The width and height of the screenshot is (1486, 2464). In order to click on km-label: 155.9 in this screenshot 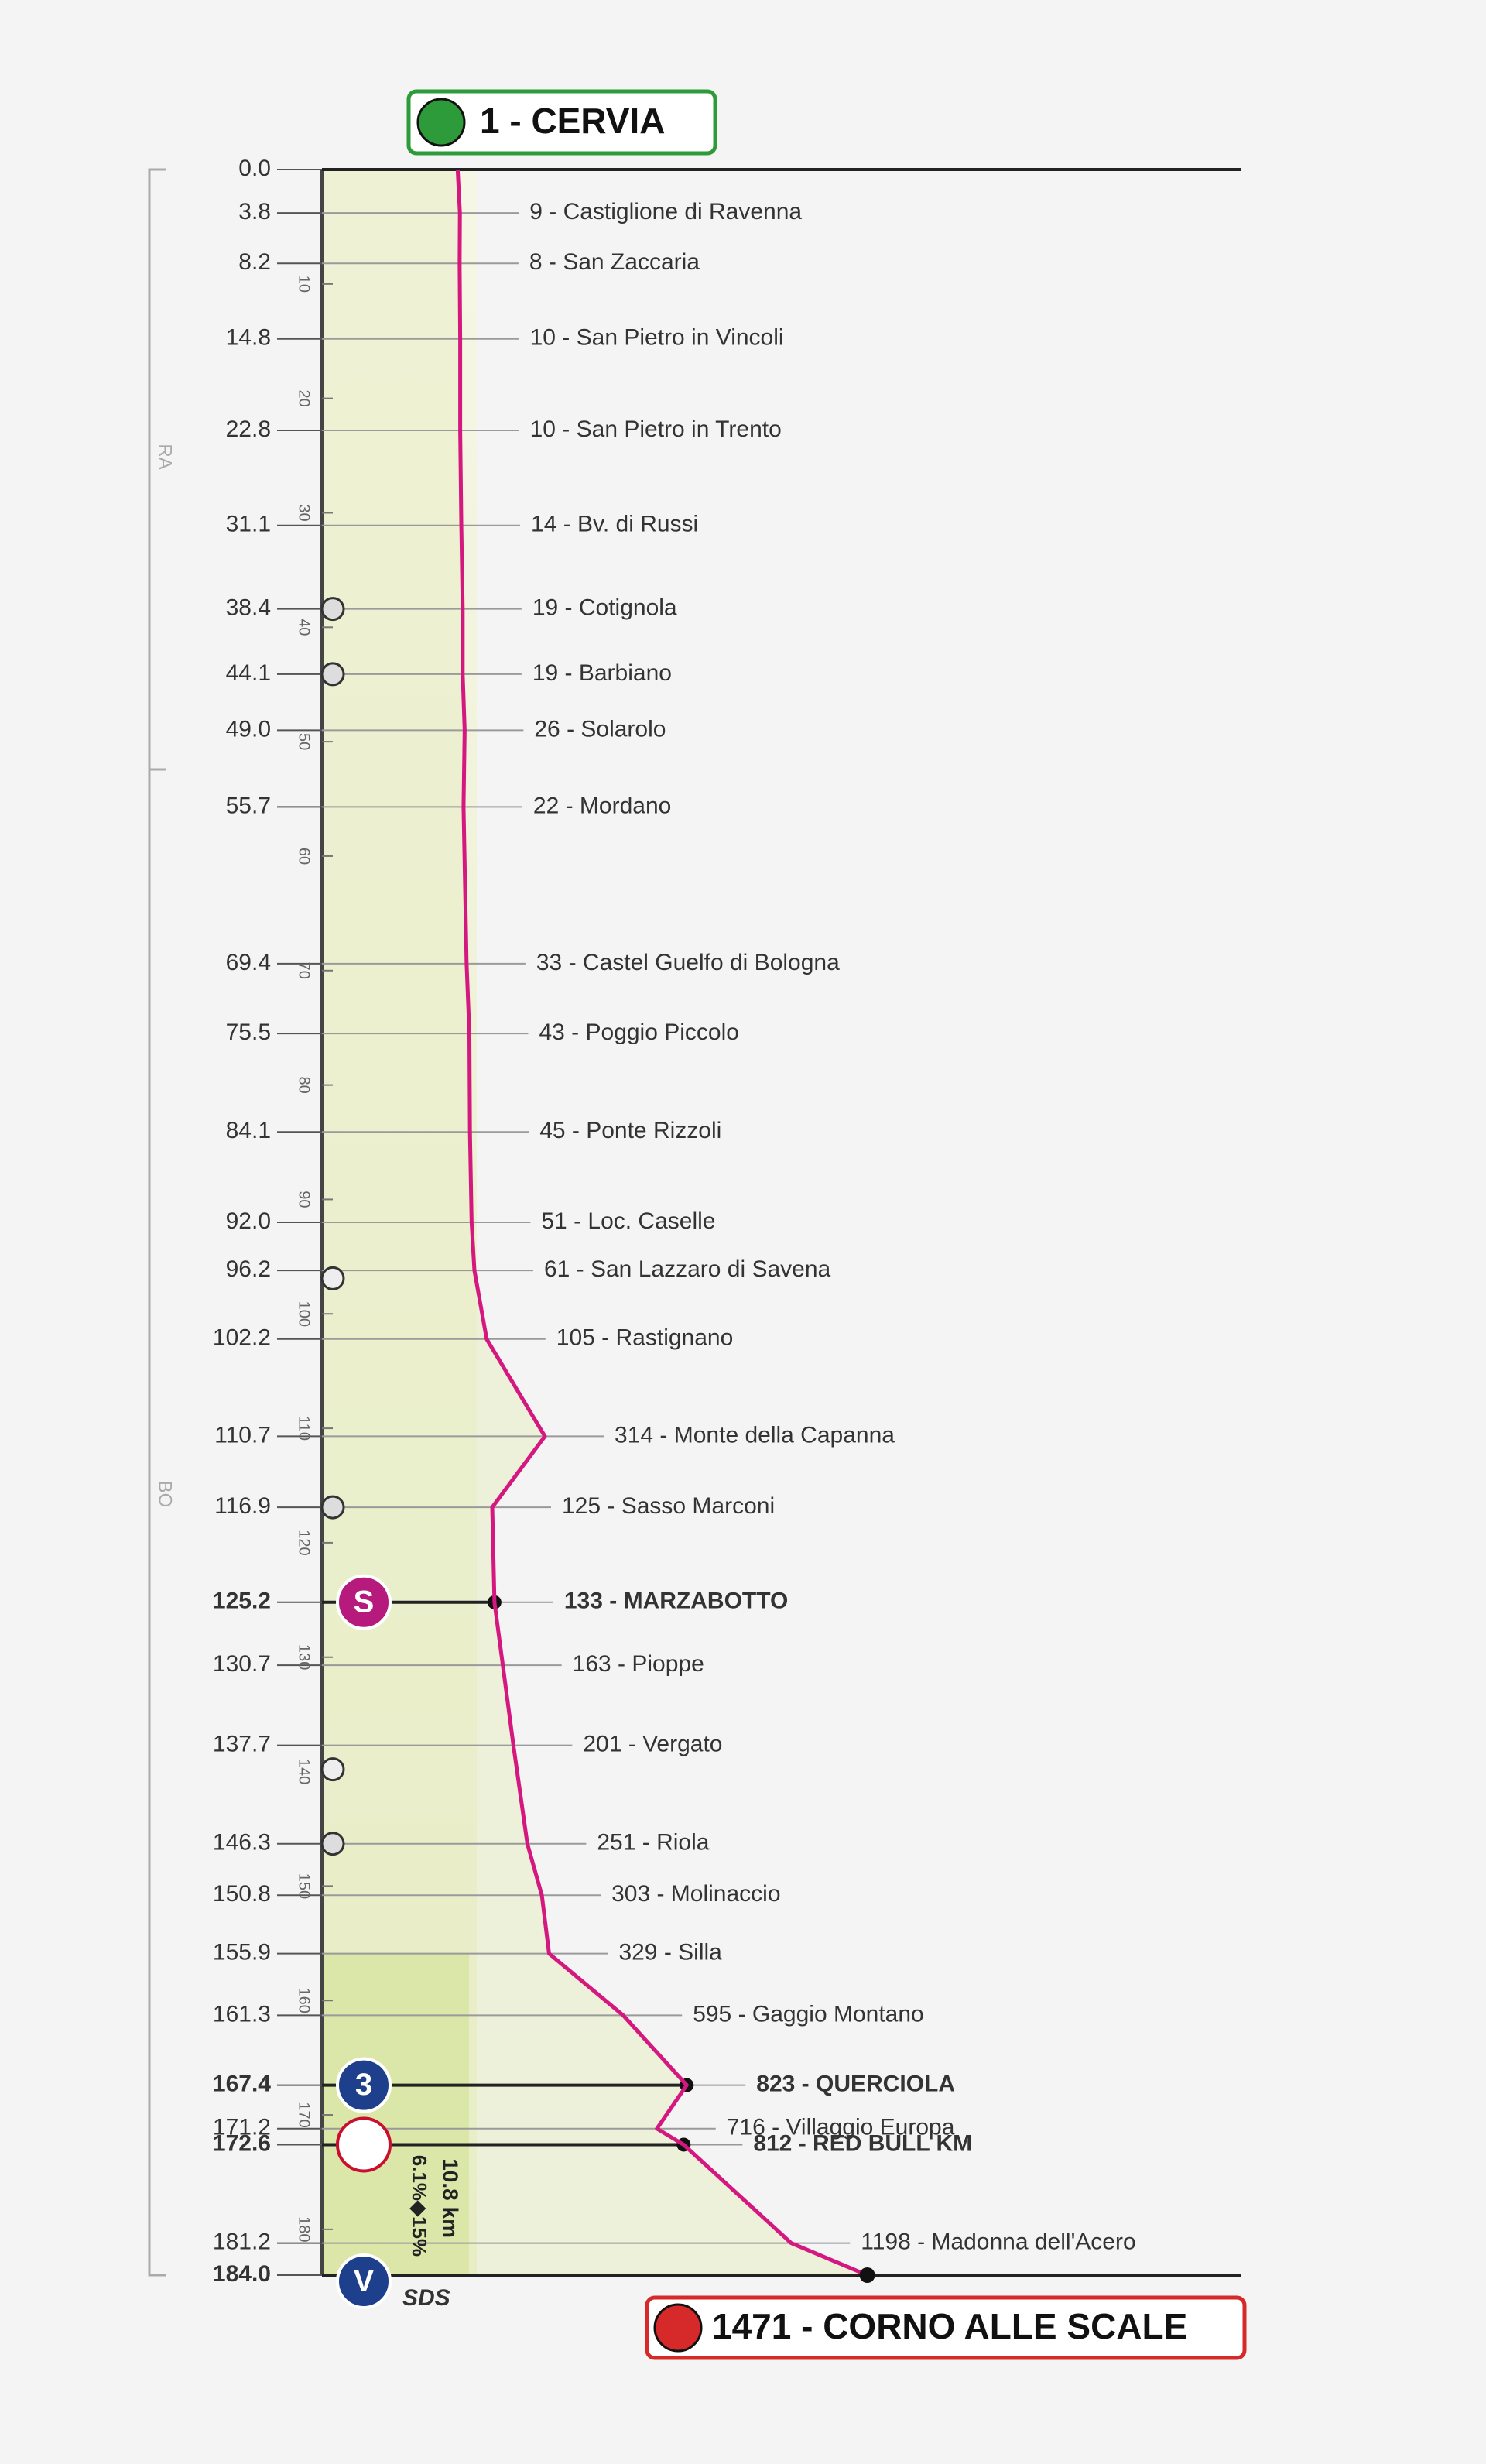, I will do `click(242, 1952)`.